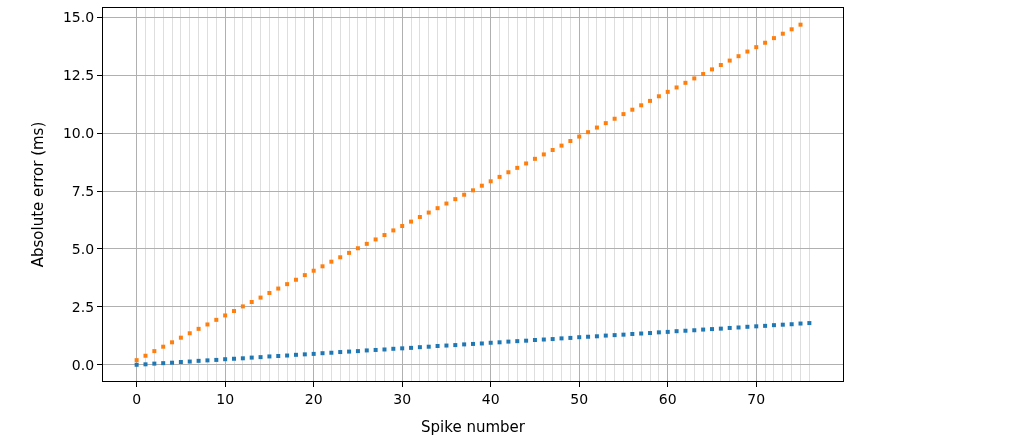  Describe the element at coordinates (78, 75) in the screenshot. I see `y-tick-label: 12.5` at that location.